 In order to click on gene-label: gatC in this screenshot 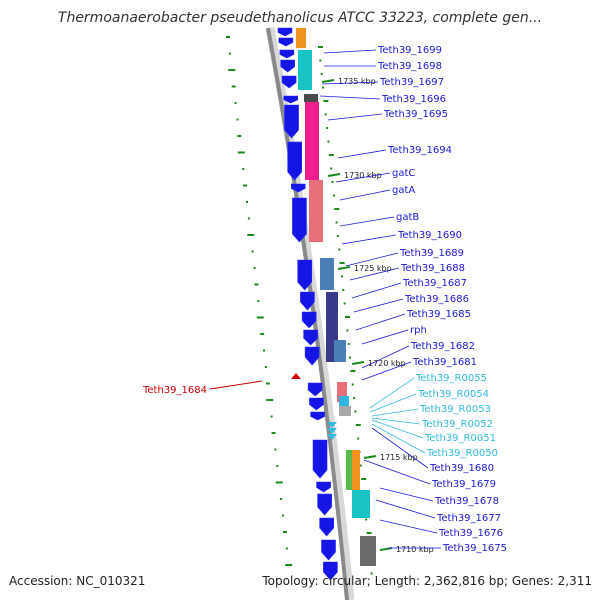, I will do `click(403, 173)`.